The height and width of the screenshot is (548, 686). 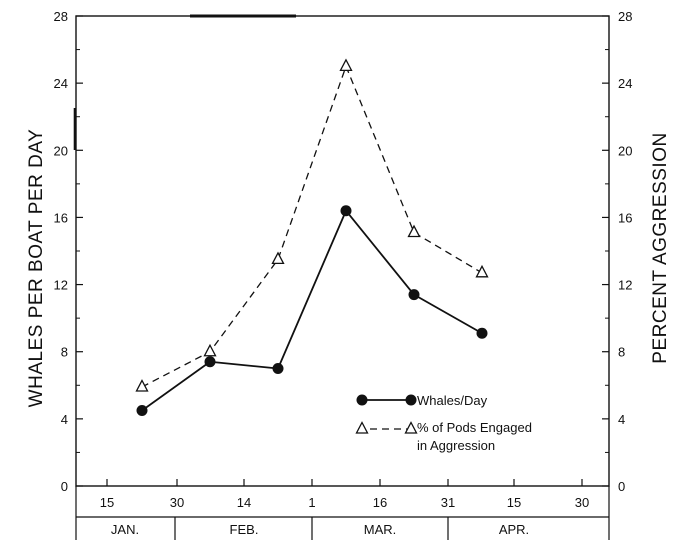 I want to click on y-ticks-left: 0 4 8 12 16 20 24 28, so click(x=68, y=251).